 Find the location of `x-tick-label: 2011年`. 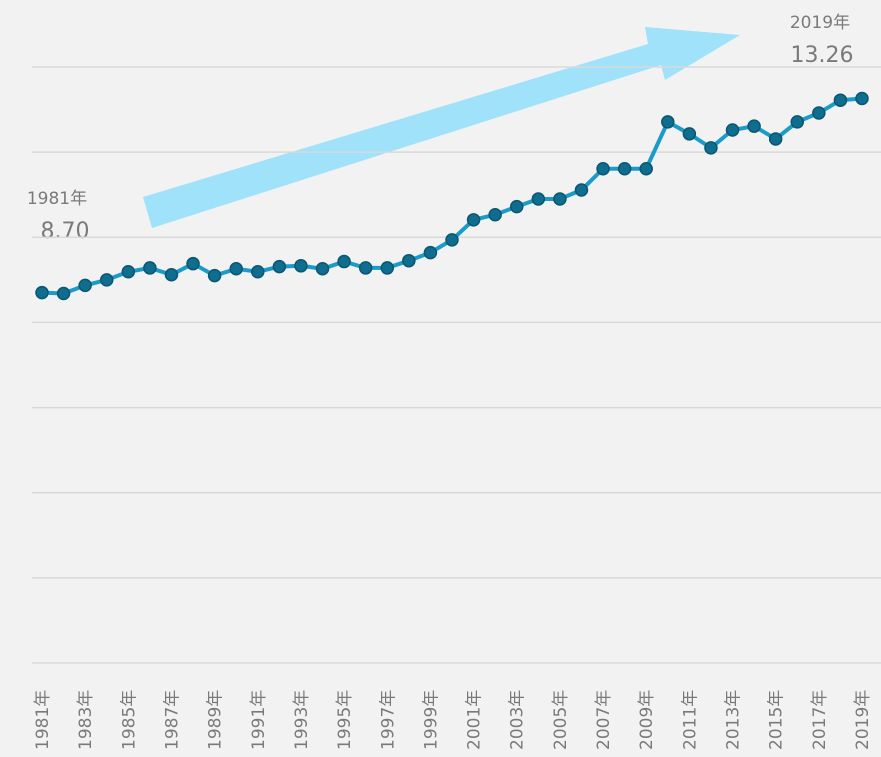

x-tick-label: 2011年 is located at coordinates (690, 720).